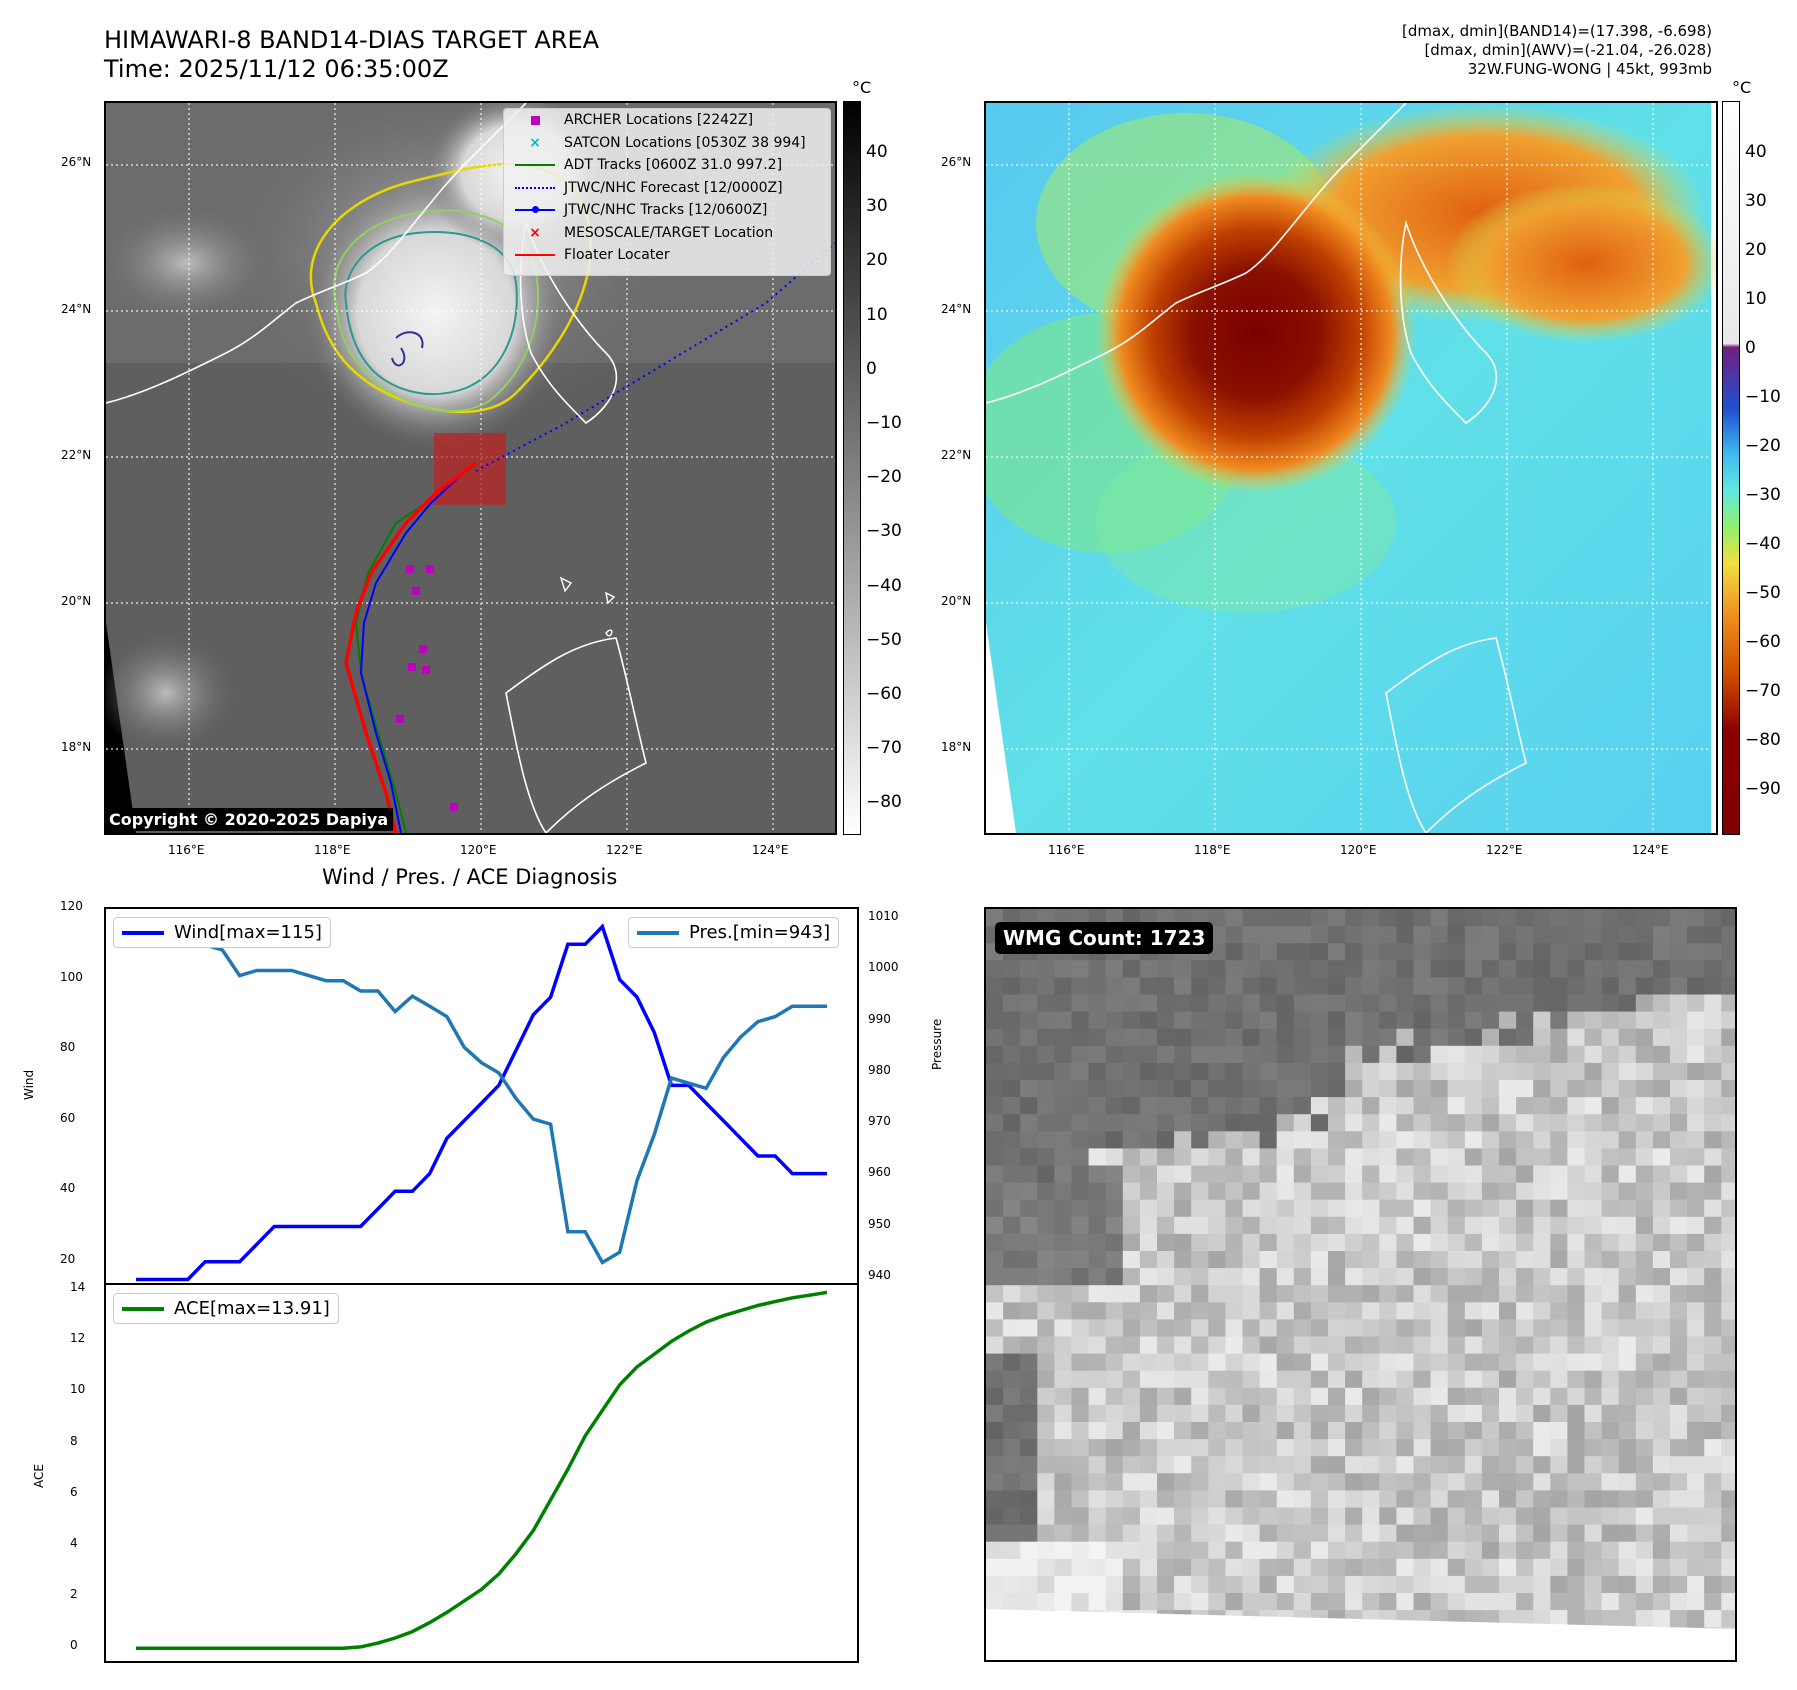  I want to click on wind-pressure-chart, so click(481, 1096).